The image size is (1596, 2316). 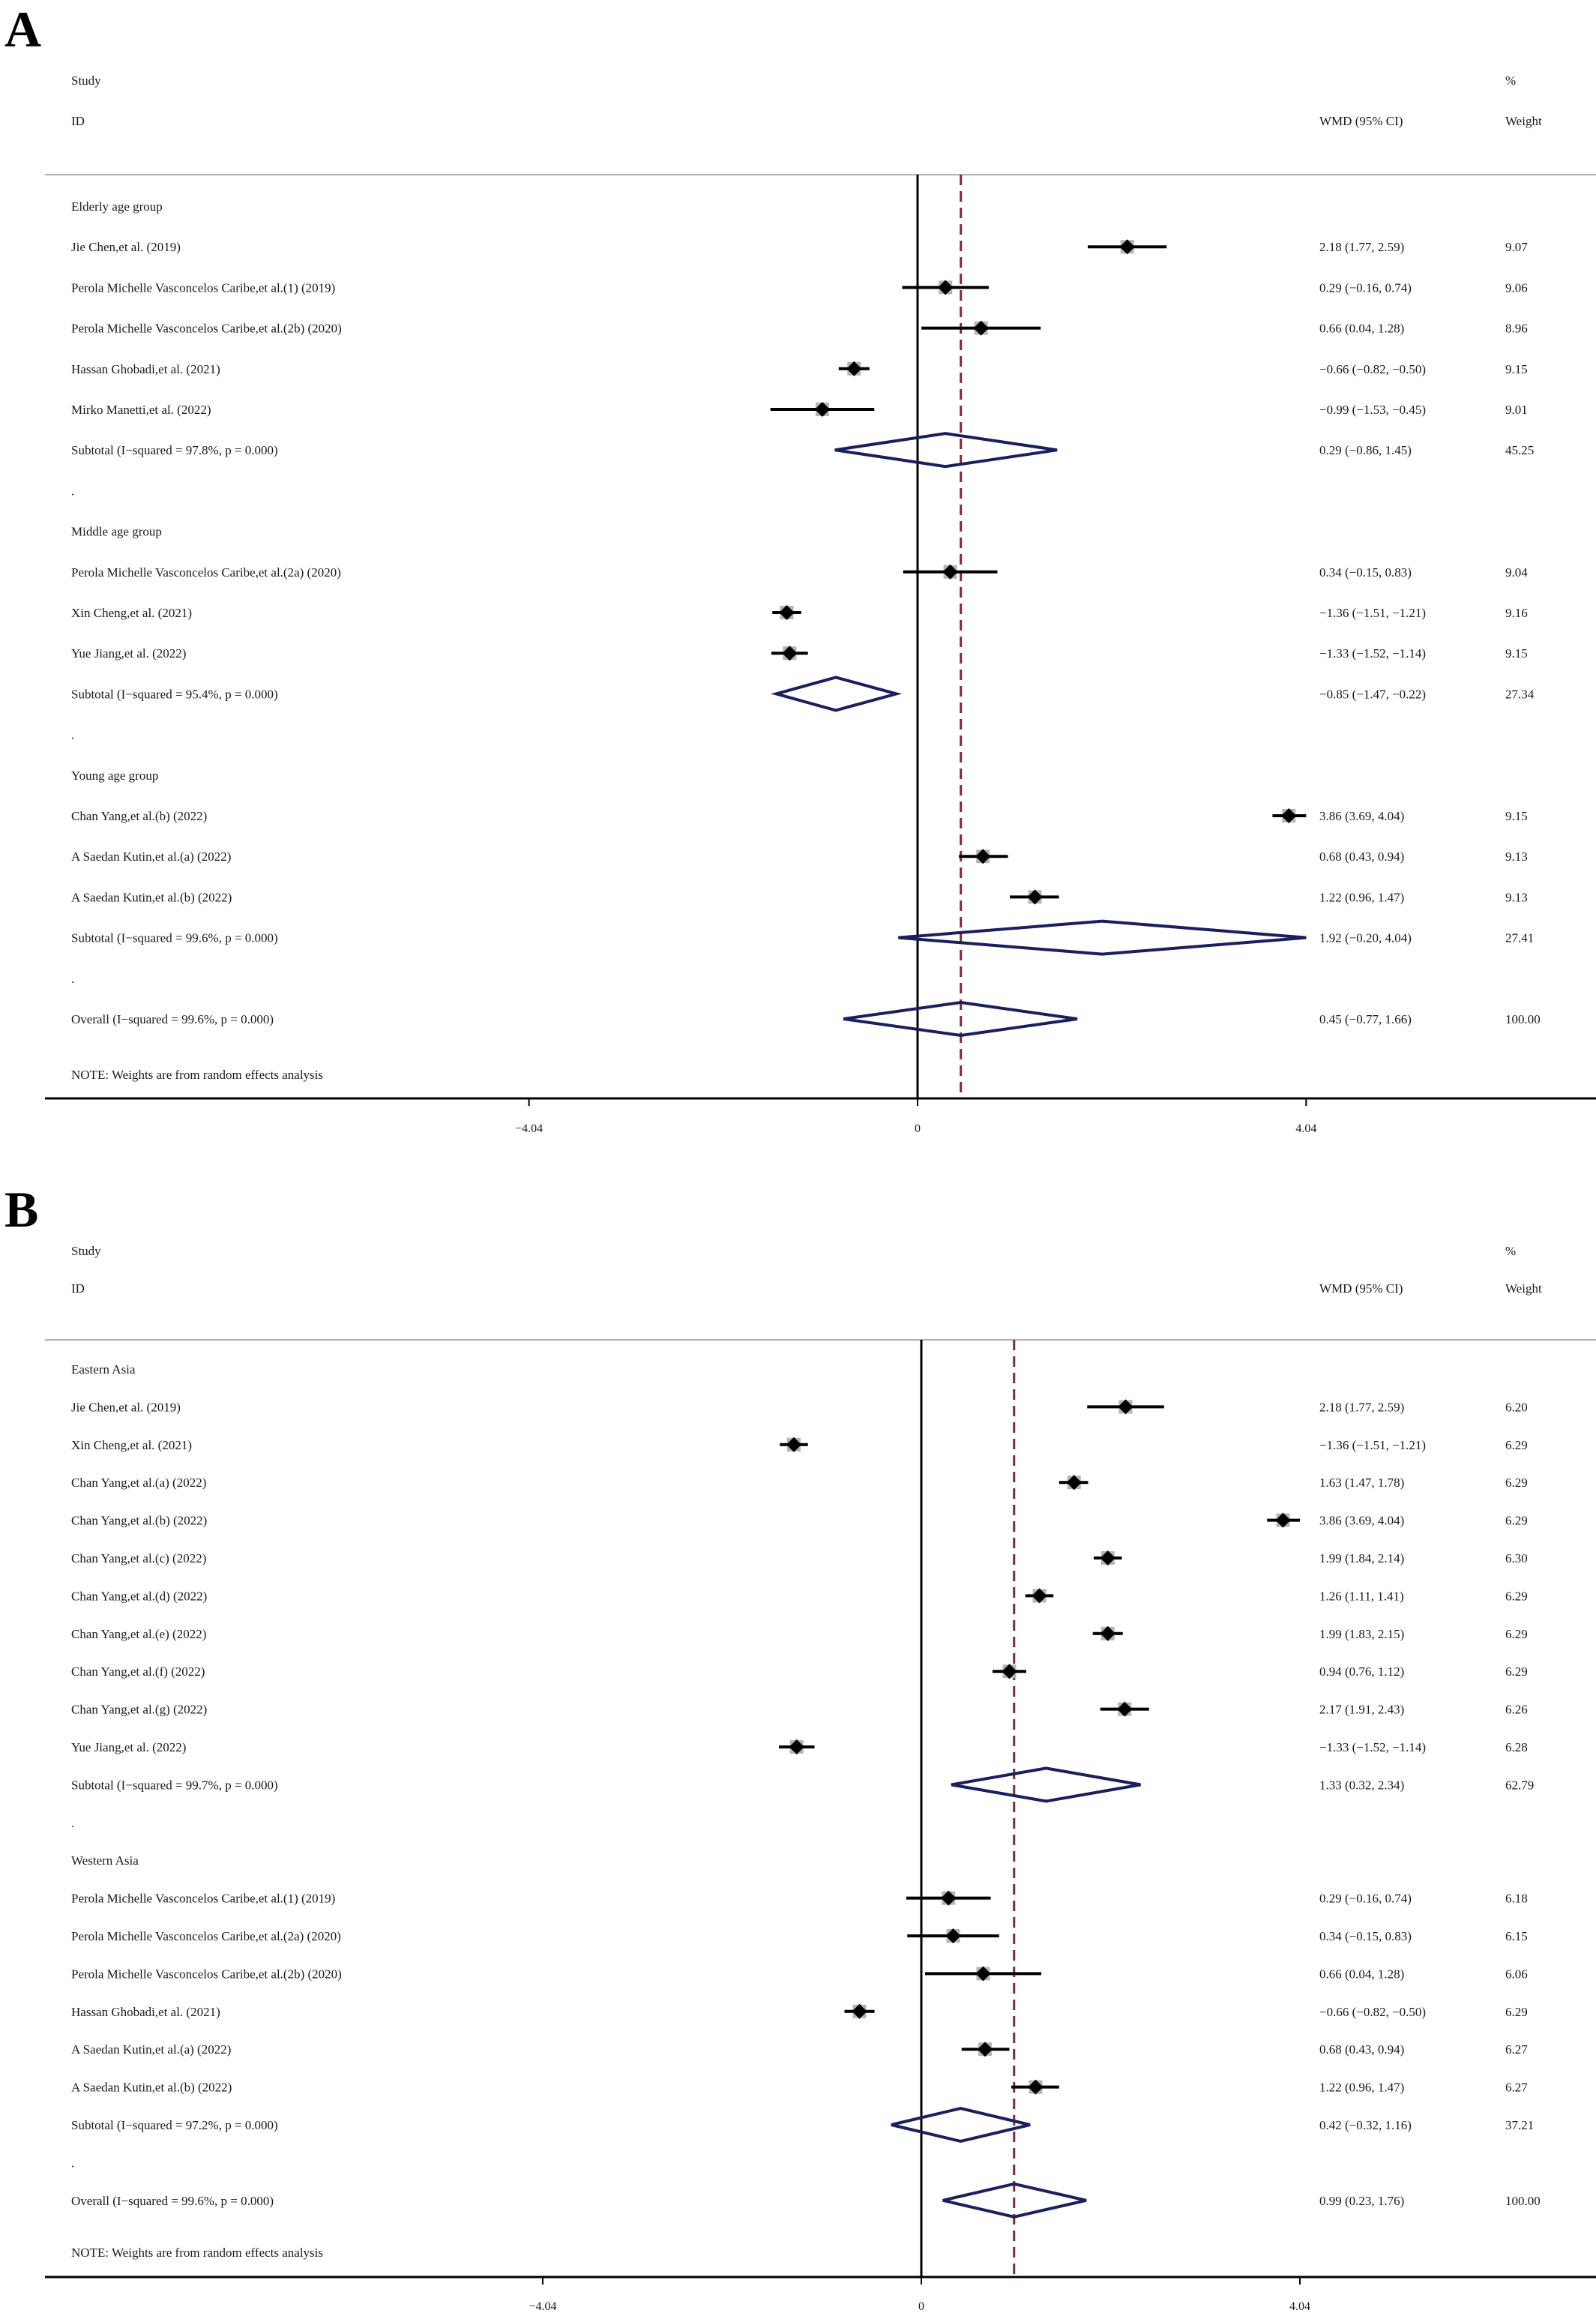 I want to click on effect-ci-text: −0.99 (−1.53, −0.45), so click(x=1372, y=410).